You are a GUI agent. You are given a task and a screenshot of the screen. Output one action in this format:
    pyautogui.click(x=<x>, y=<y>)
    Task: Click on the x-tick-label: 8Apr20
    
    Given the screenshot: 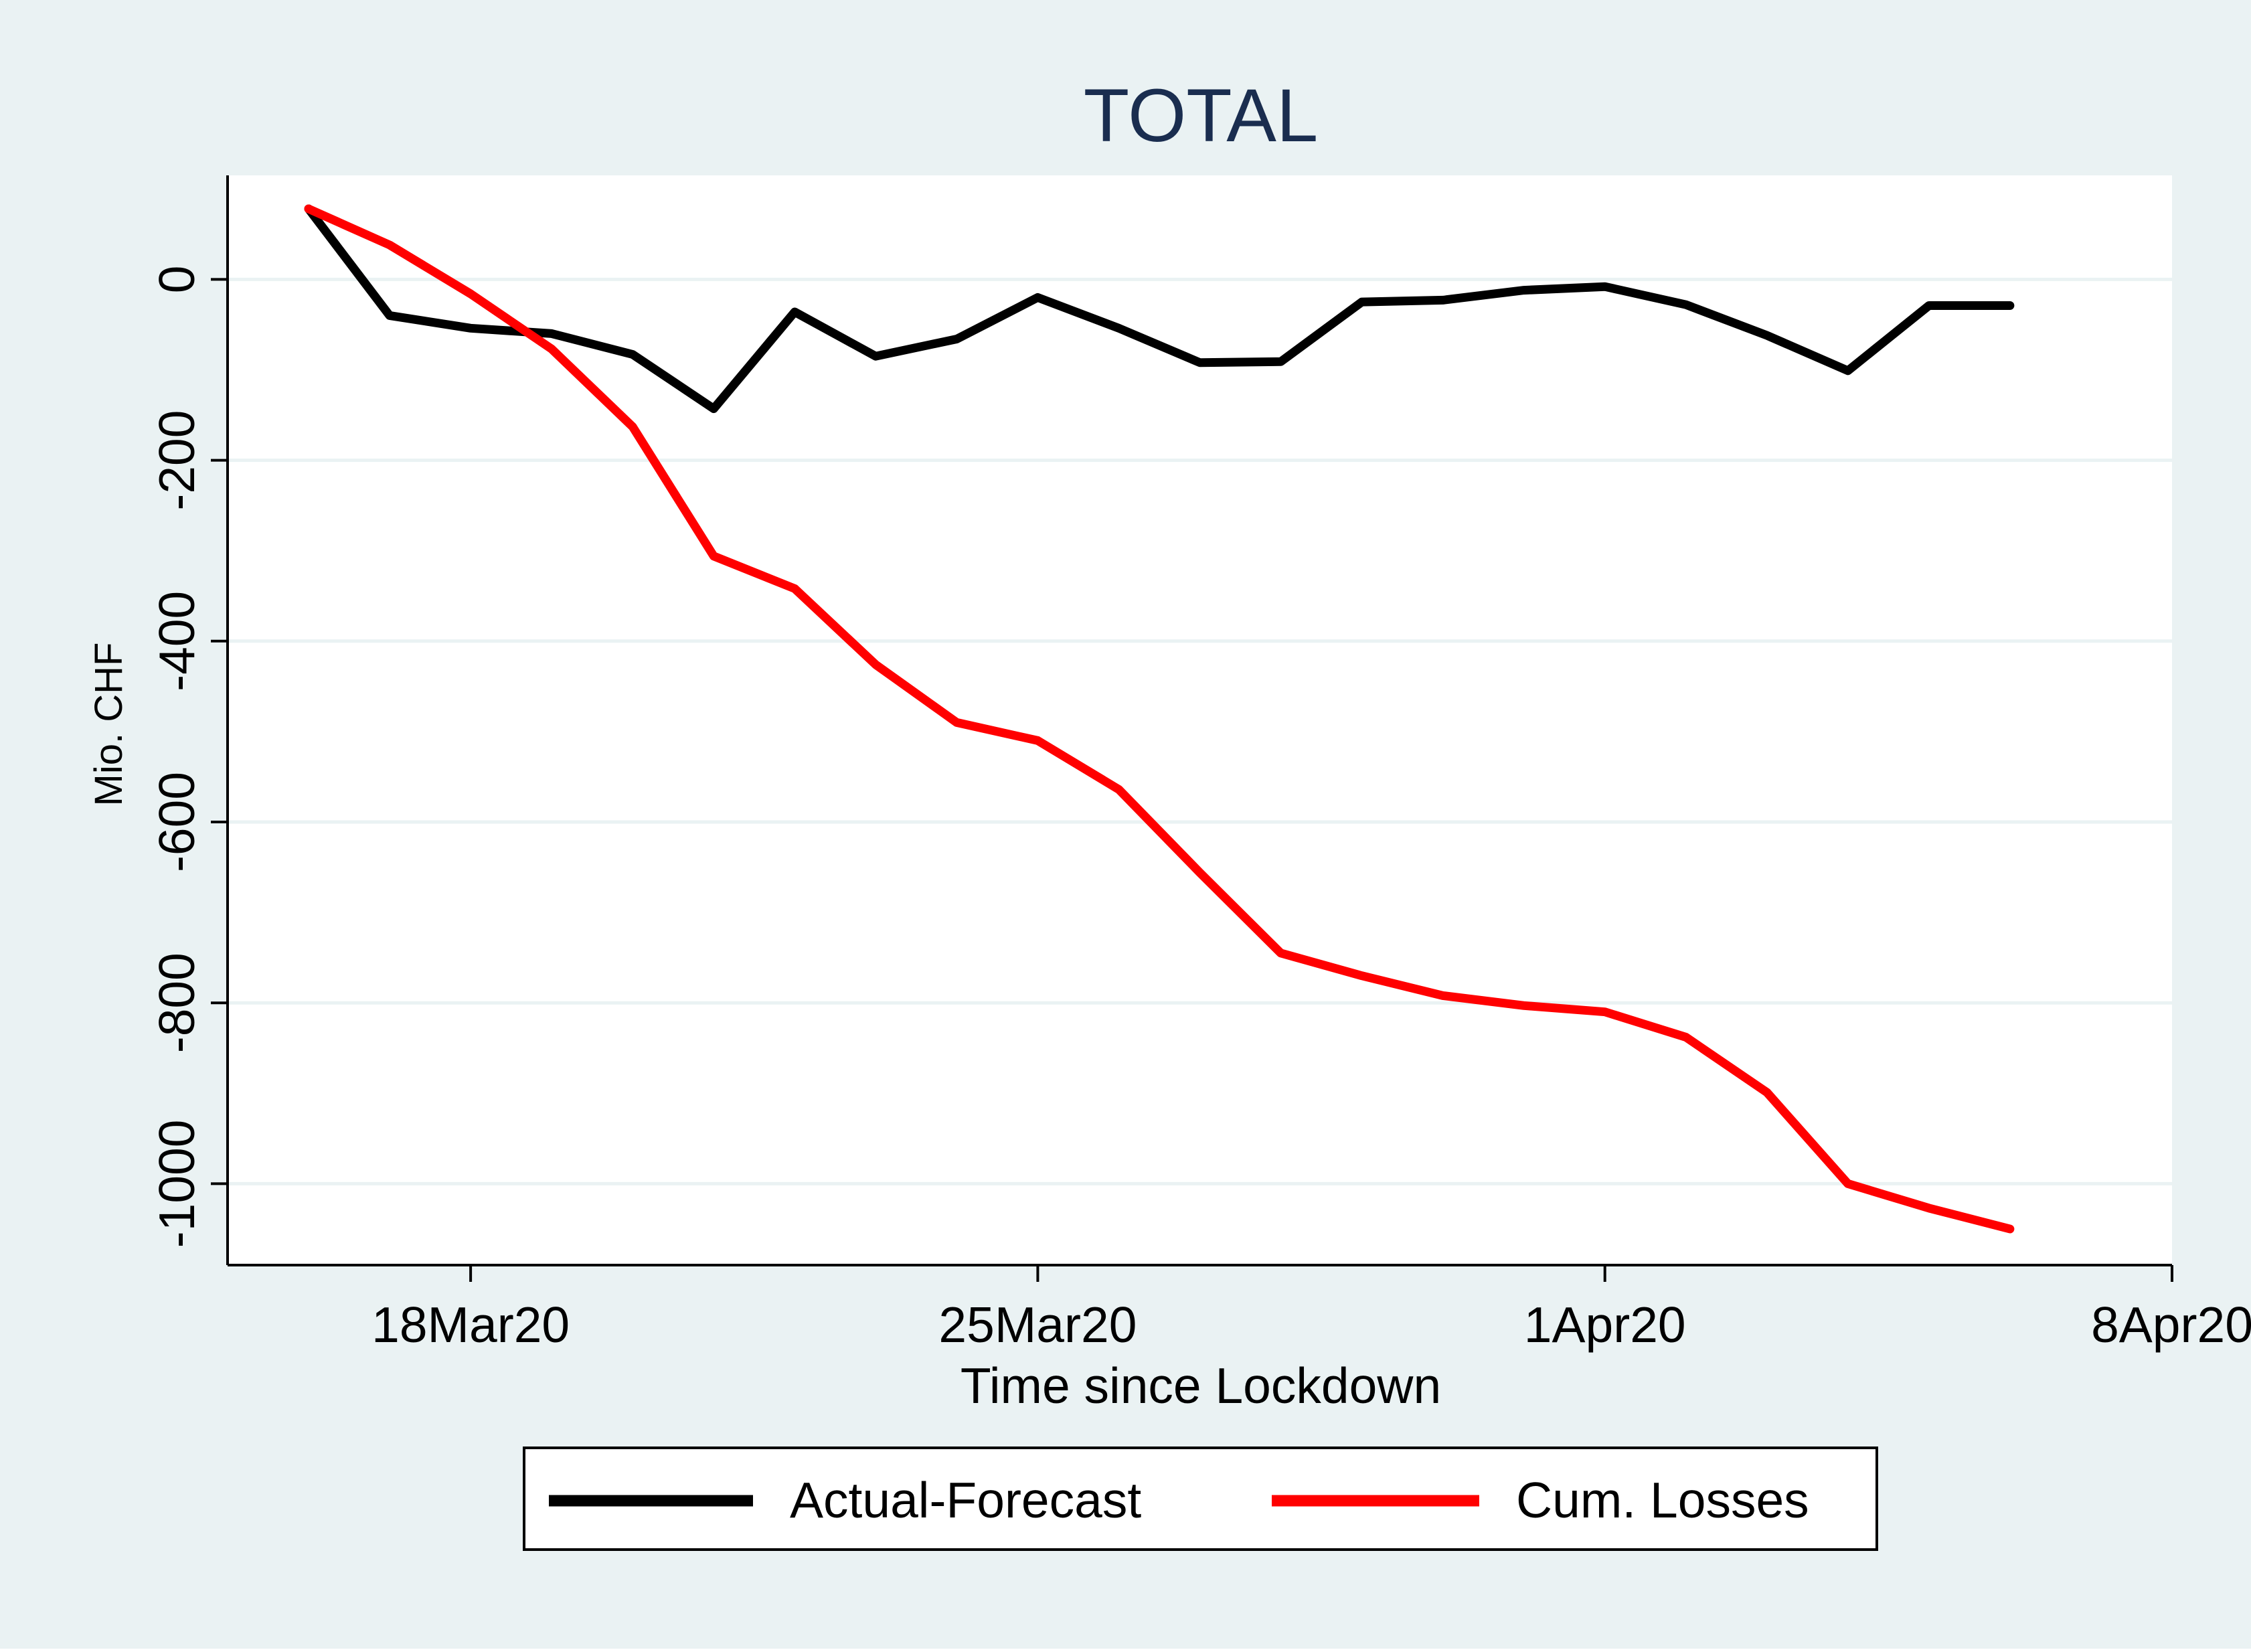 What is the action you would take?
    pyautogui.click(x=2171, y=1325)
    